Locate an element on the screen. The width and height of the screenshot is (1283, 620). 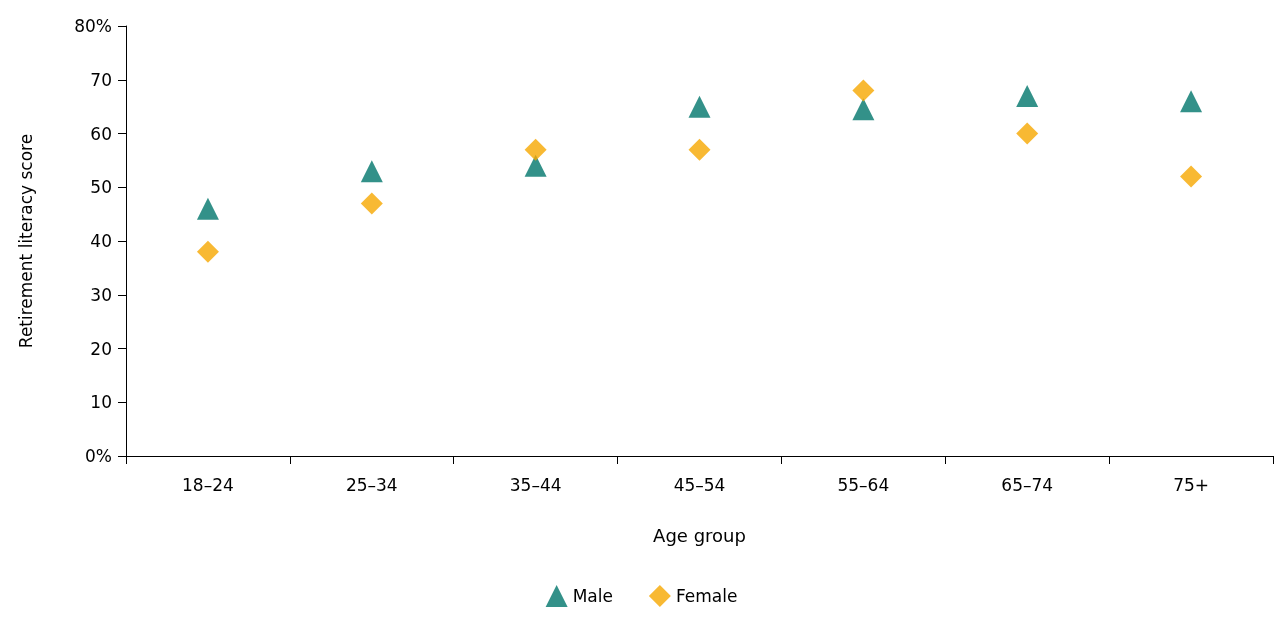
x-tick-label: 25–34 is located at coordinates (371, 484).